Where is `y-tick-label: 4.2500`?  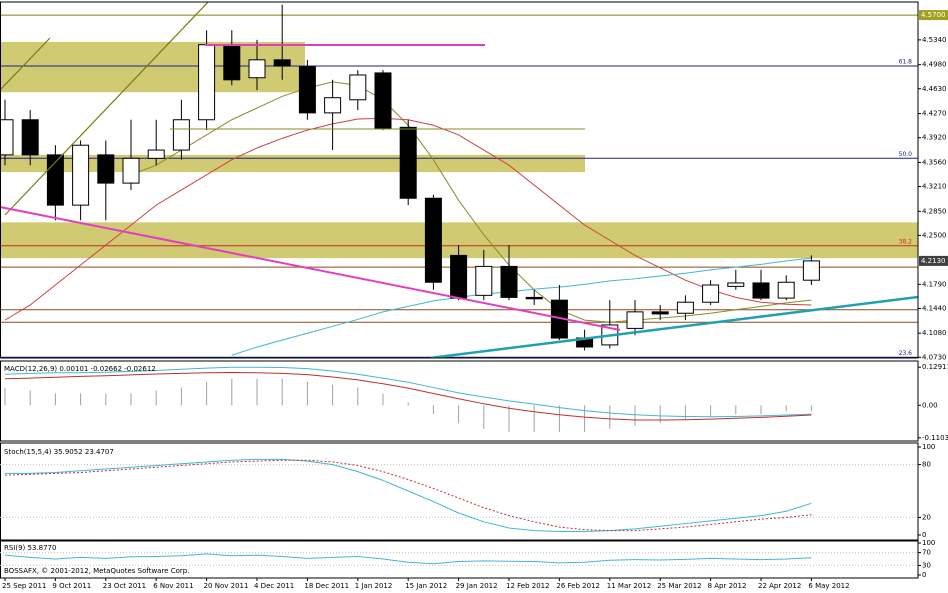 y-tick-label: 4.2500 is located at coordinates (934, 235).